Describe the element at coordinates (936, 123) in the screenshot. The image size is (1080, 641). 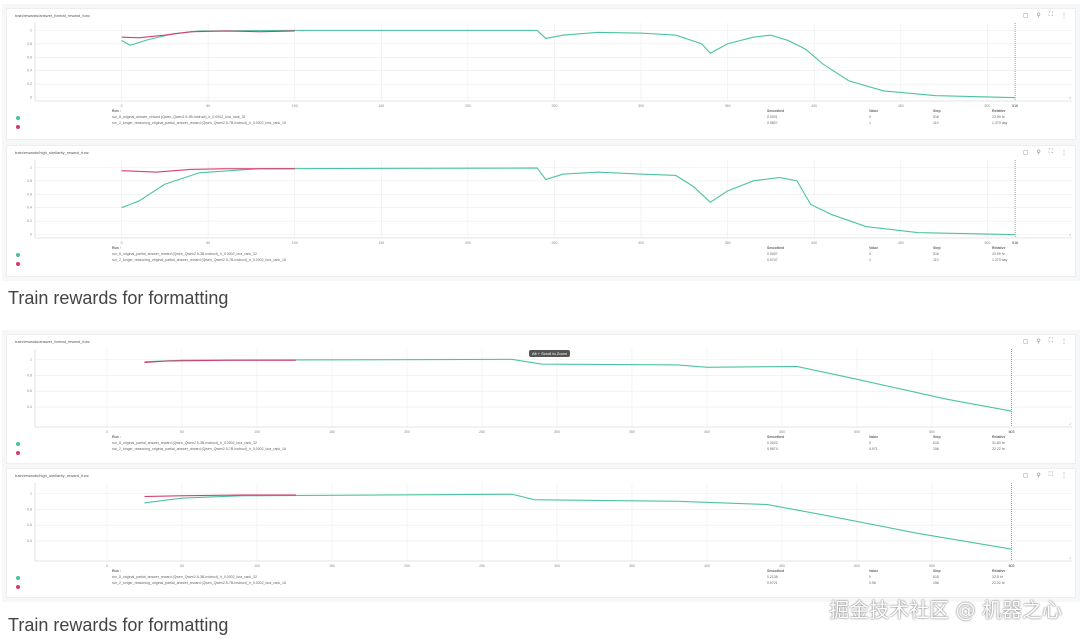
I see `legend-step: 110` at that location.